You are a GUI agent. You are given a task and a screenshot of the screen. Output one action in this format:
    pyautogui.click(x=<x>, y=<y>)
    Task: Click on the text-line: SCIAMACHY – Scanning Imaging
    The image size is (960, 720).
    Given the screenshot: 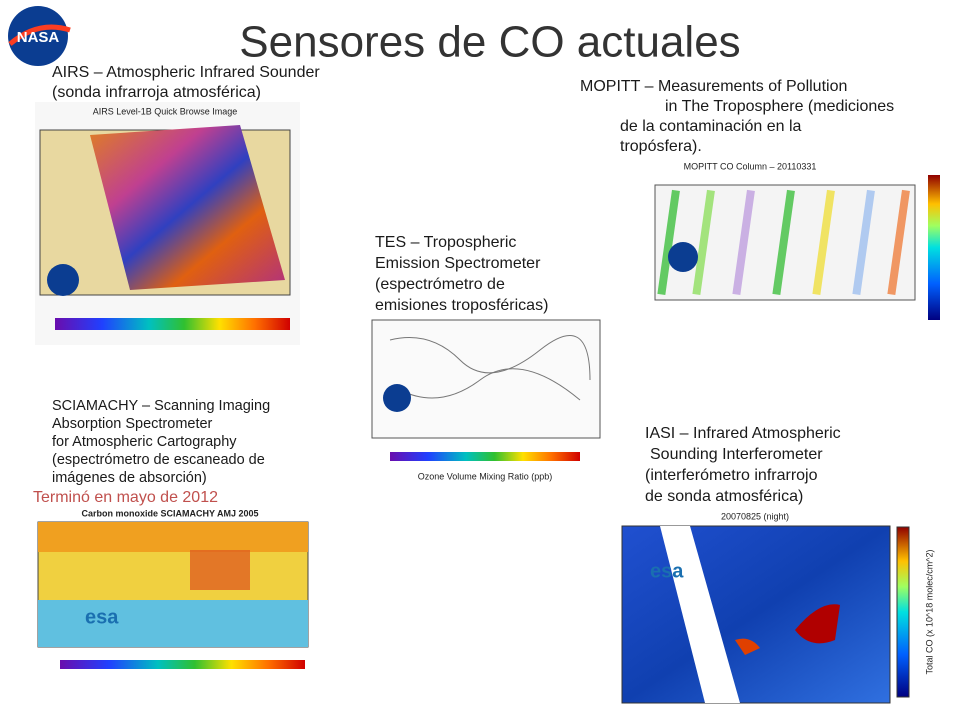 What is the action you would take?
    pyautogui.click(x=161, y=406)
    